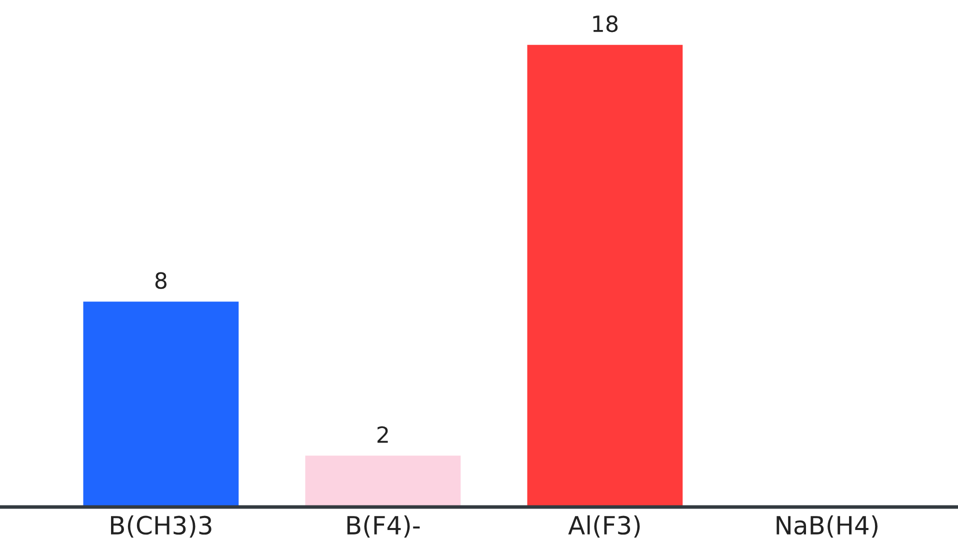  Describe the element at coordinates (383, 434) in the screenshot. I see `data-label: 2` at that location.